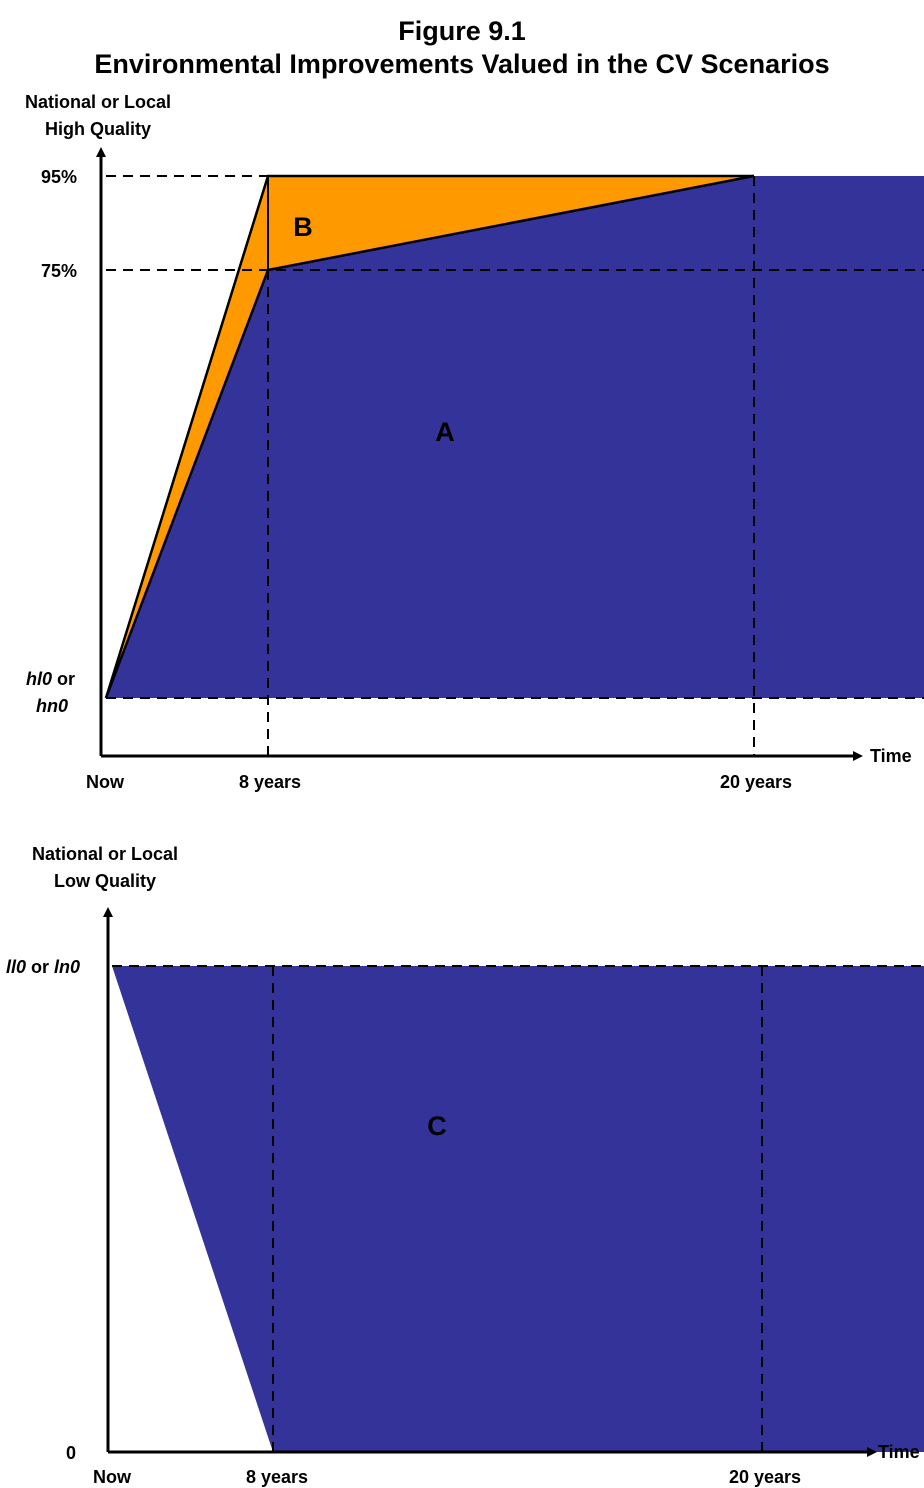 This screenshot has width=924, height=1488. What do you see at coordinates (277, 1477) in the screenshot?
I see `x-tick-8-years-bottom: 8 years` at bounding box center [277, 1477].